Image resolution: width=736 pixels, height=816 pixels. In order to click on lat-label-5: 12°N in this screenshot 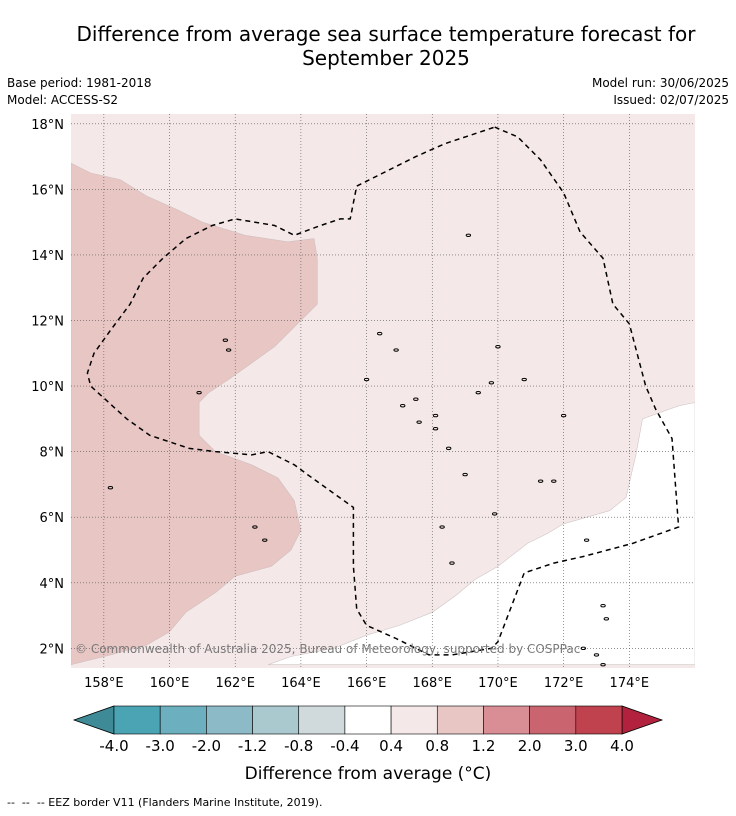, I will do `click(47, 322)`.